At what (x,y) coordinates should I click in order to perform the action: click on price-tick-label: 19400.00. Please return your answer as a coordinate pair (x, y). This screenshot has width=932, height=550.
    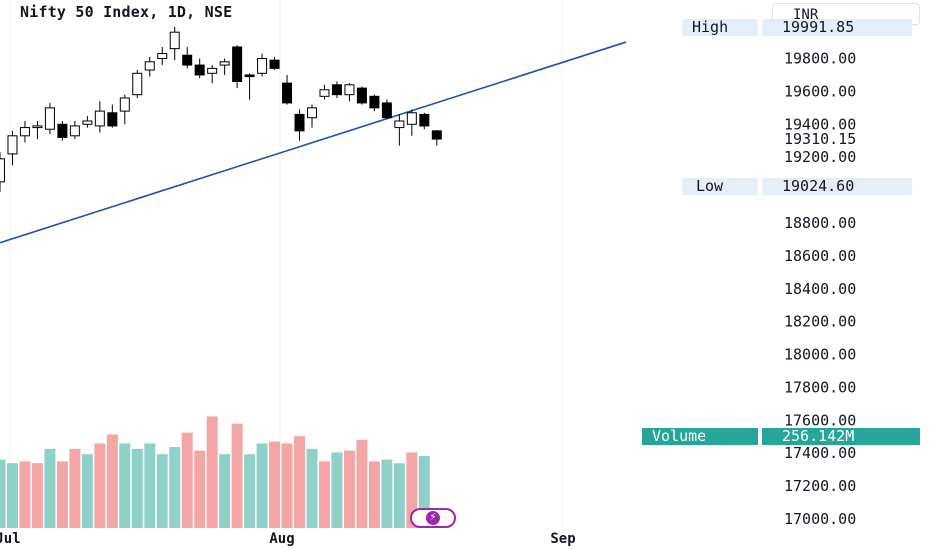
    Looking at the image, I should click on (820, 124).